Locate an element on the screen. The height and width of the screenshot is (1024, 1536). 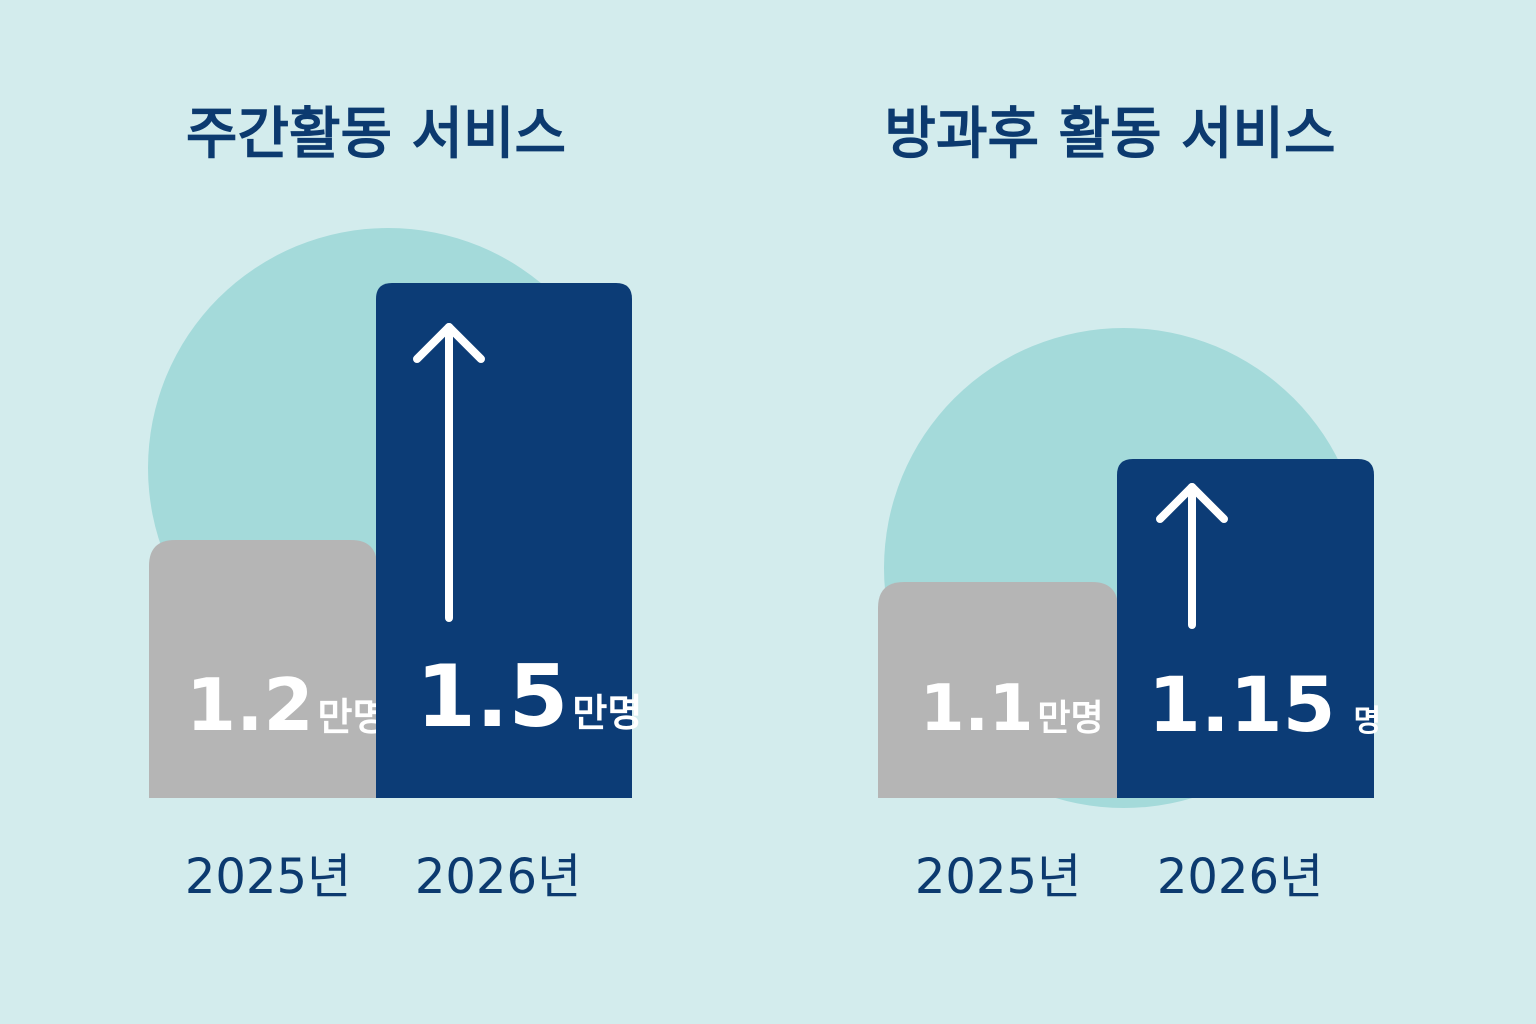
value-number: 1.15 is located at coordinates (1242, 704).